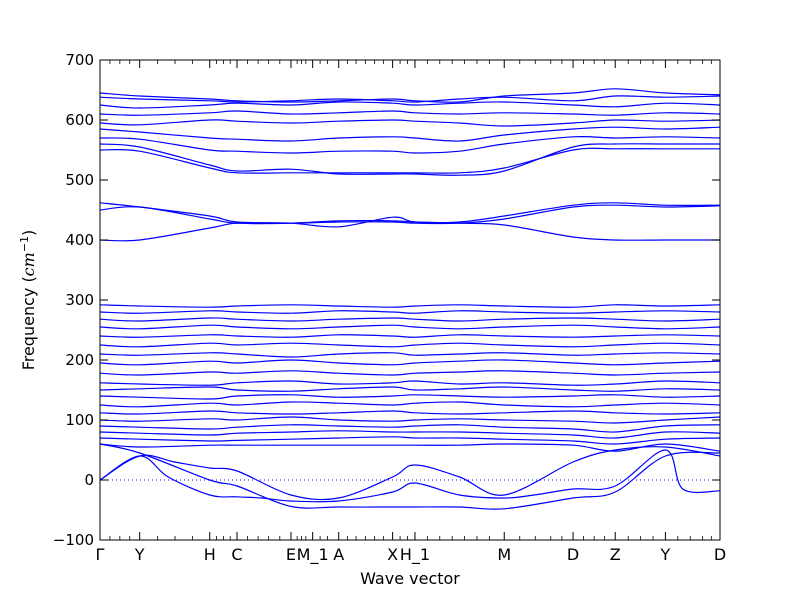 The height and width of the screenshot is (600, 800). I want to click on y-axis-label-exponent: −1, so click(24, 244).